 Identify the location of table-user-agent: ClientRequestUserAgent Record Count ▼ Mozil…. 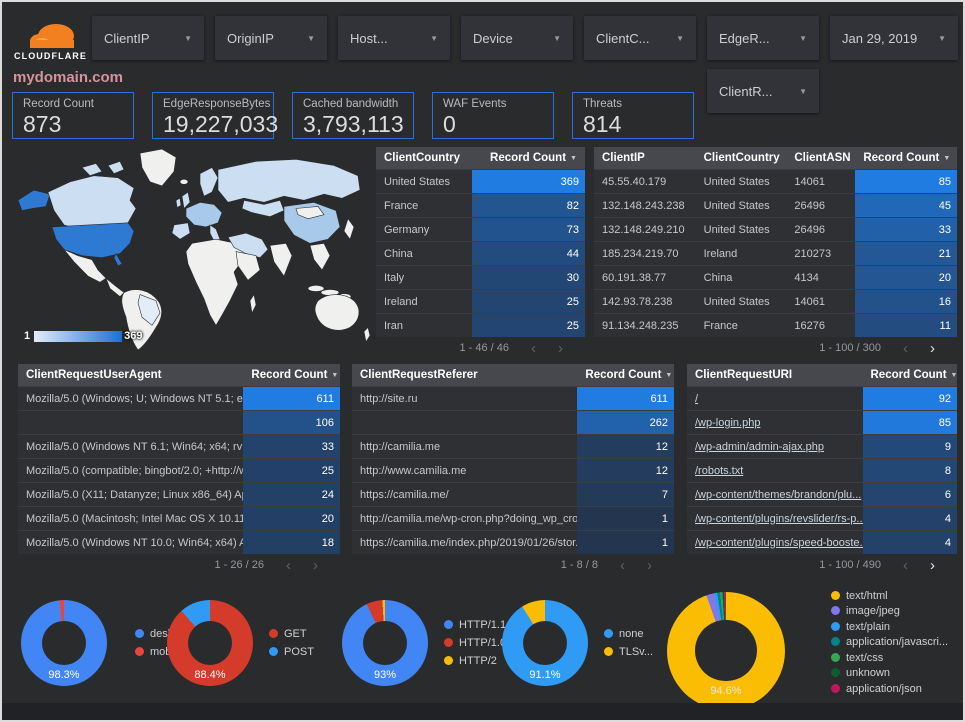
(179, 470).